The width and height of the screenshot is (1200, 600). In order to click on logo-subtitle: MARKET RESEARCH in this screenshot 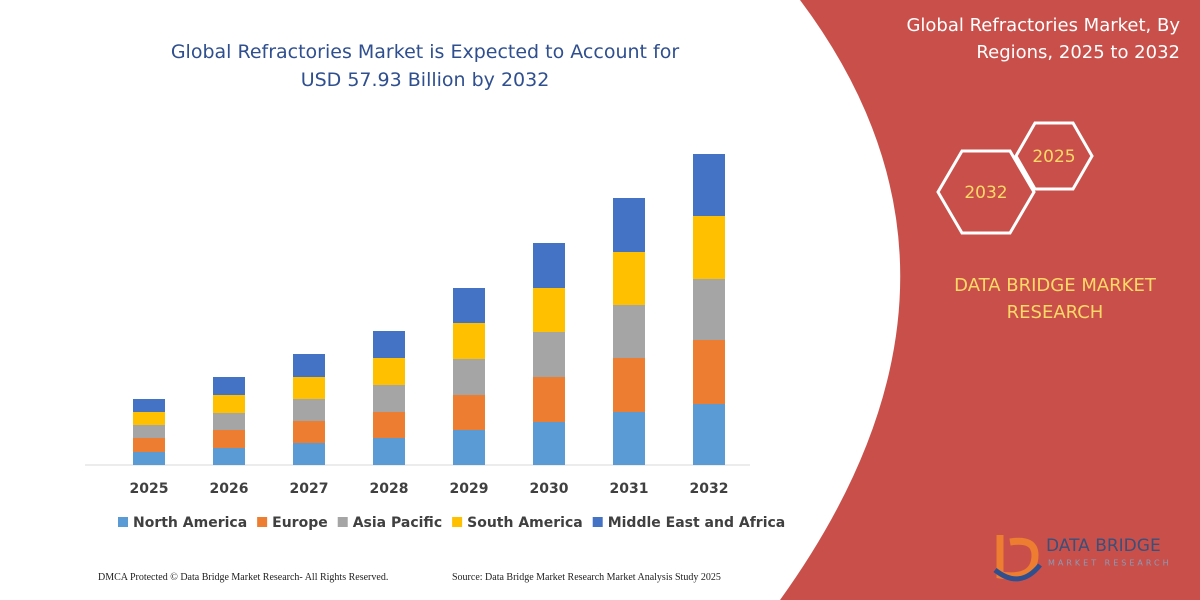, I will do `click(1110, 563)`.